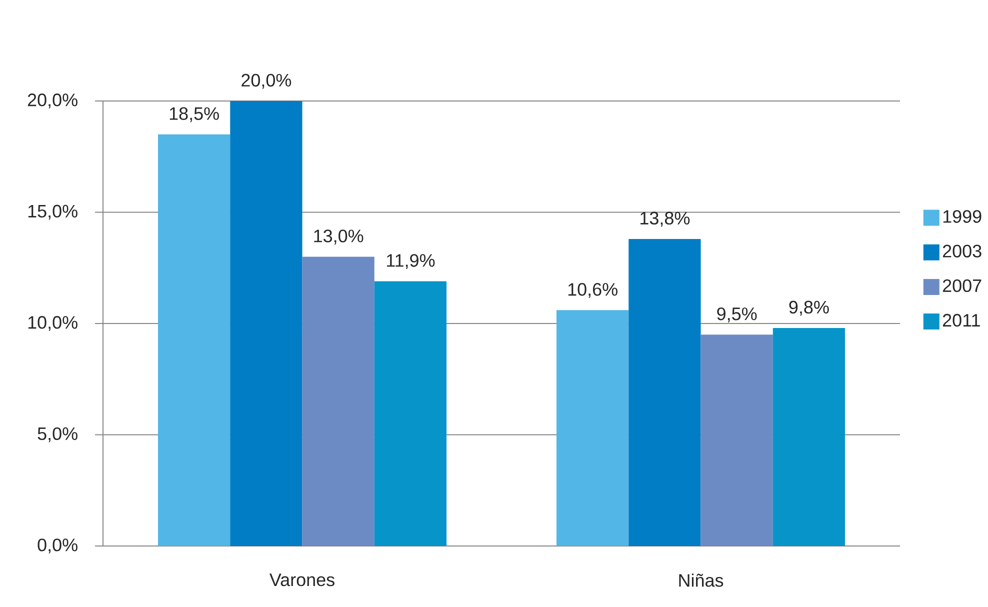  What do you see at coordinates (809, 308) in the screenshot?
I see `data-label: 9,8%` at bounding box center [809, 308].